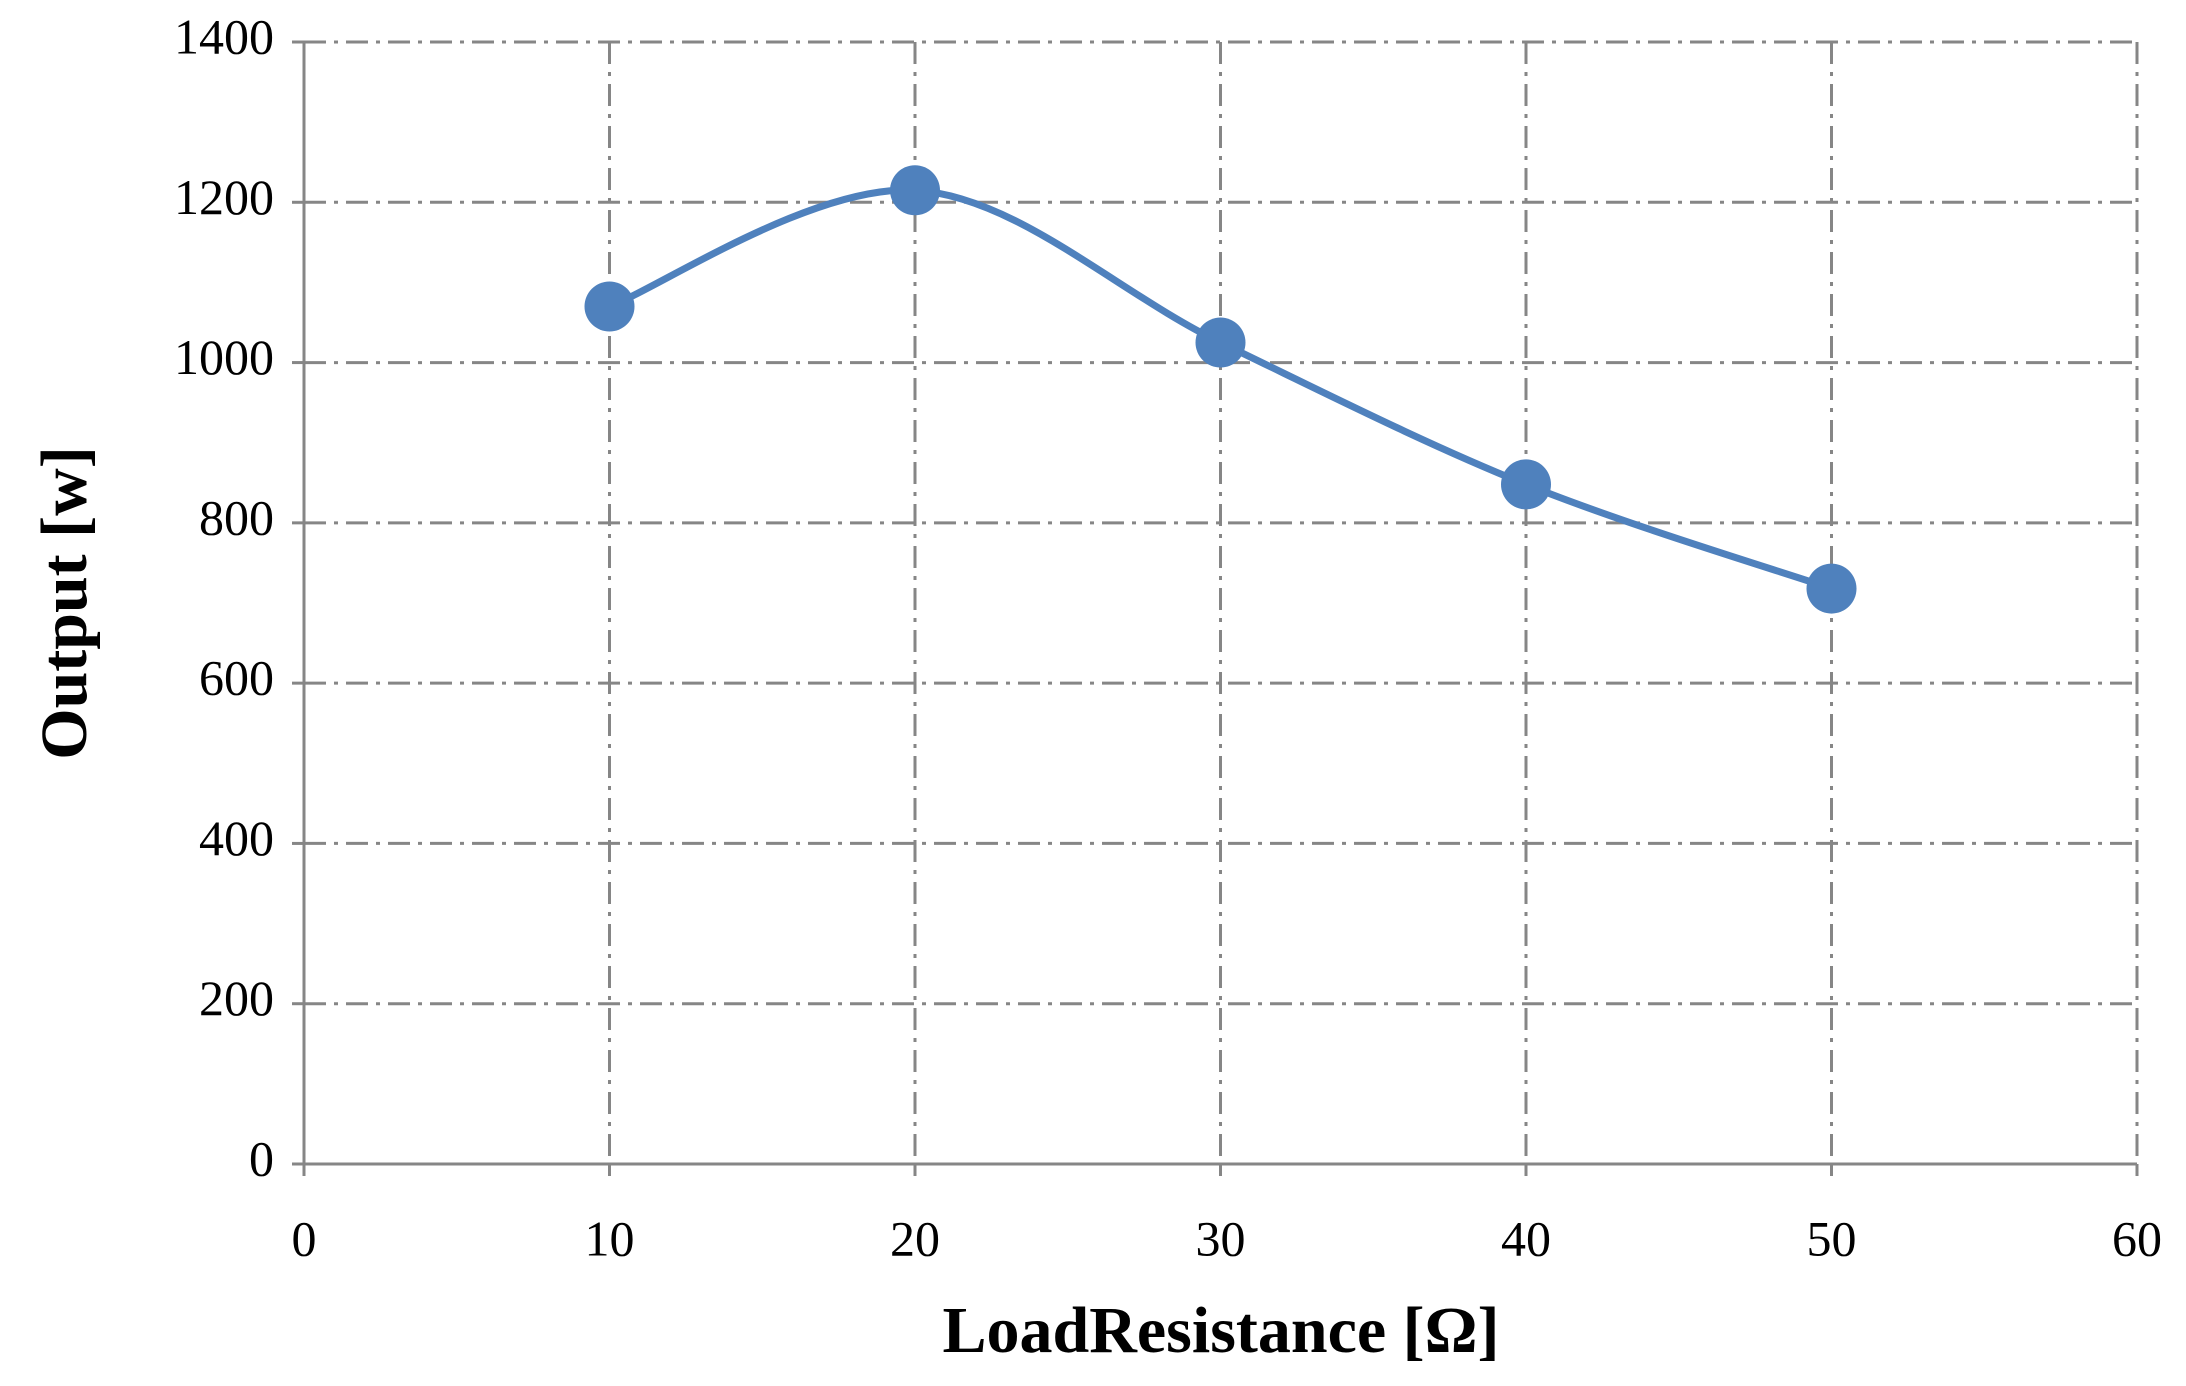 The image size is (2186, 1386). Describe the element at coordinates (224, 197) in the screenshot. I see `y-tick-label: 1200` at that location.